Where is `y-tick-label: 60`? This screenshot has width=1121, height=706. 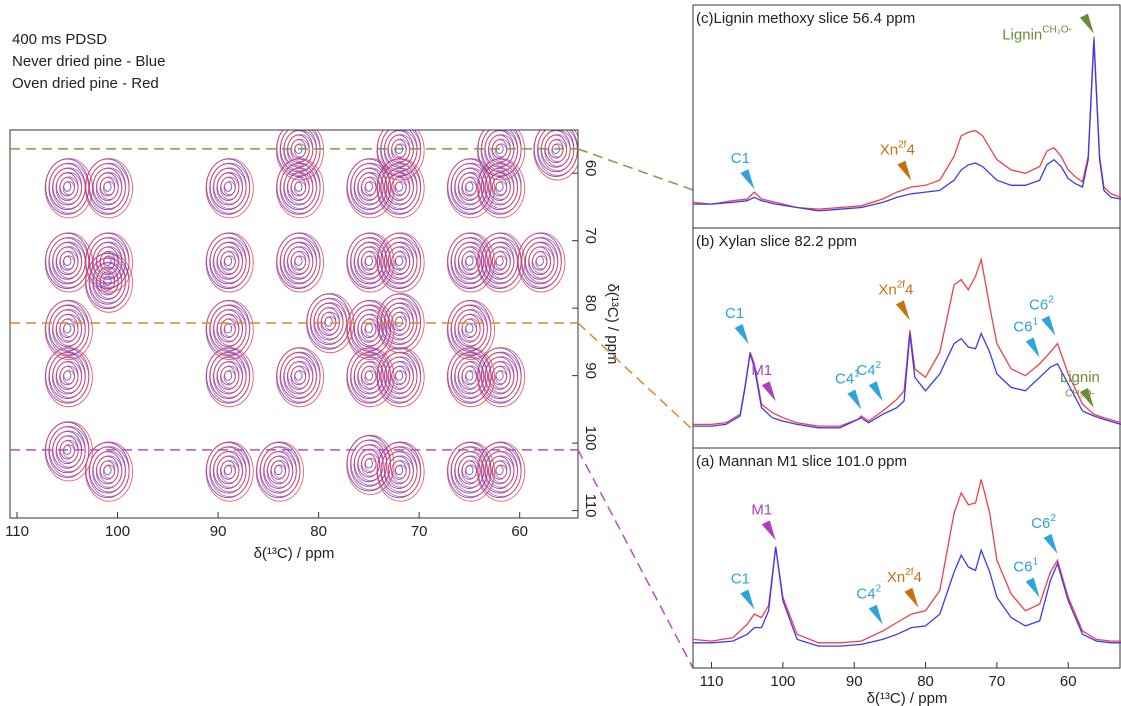
y-tick-label: 60 is located at coordinates (590, 168).